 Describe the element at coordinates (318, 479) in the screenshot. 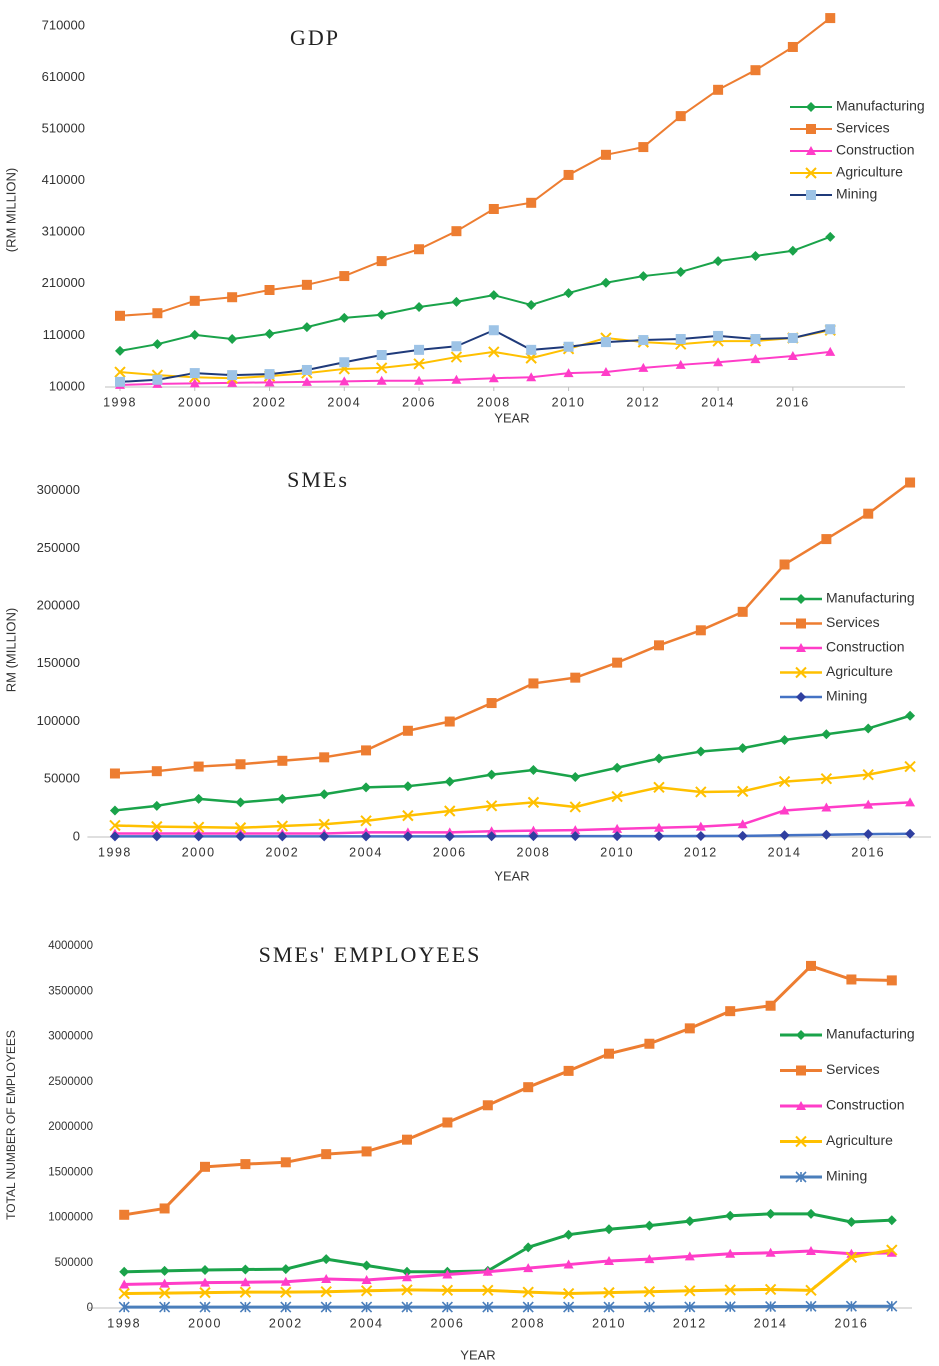

I see `chart-title: SMEs` at that location.